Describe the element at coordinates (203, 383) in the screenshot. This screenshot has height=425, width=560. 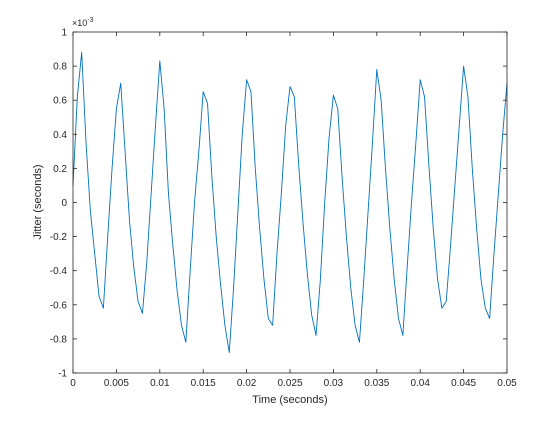
I see `x-tick-label: 0.015` at that location.